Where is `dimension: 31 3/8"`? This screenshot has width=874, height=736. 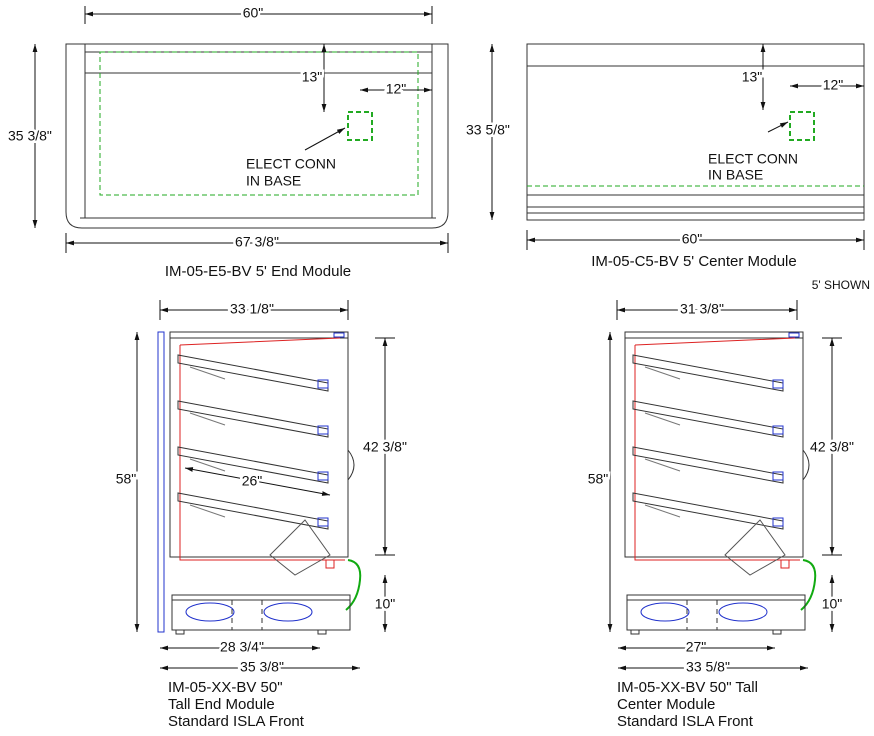
dimension: 31 3/8" is located at coordinates (702, 309).